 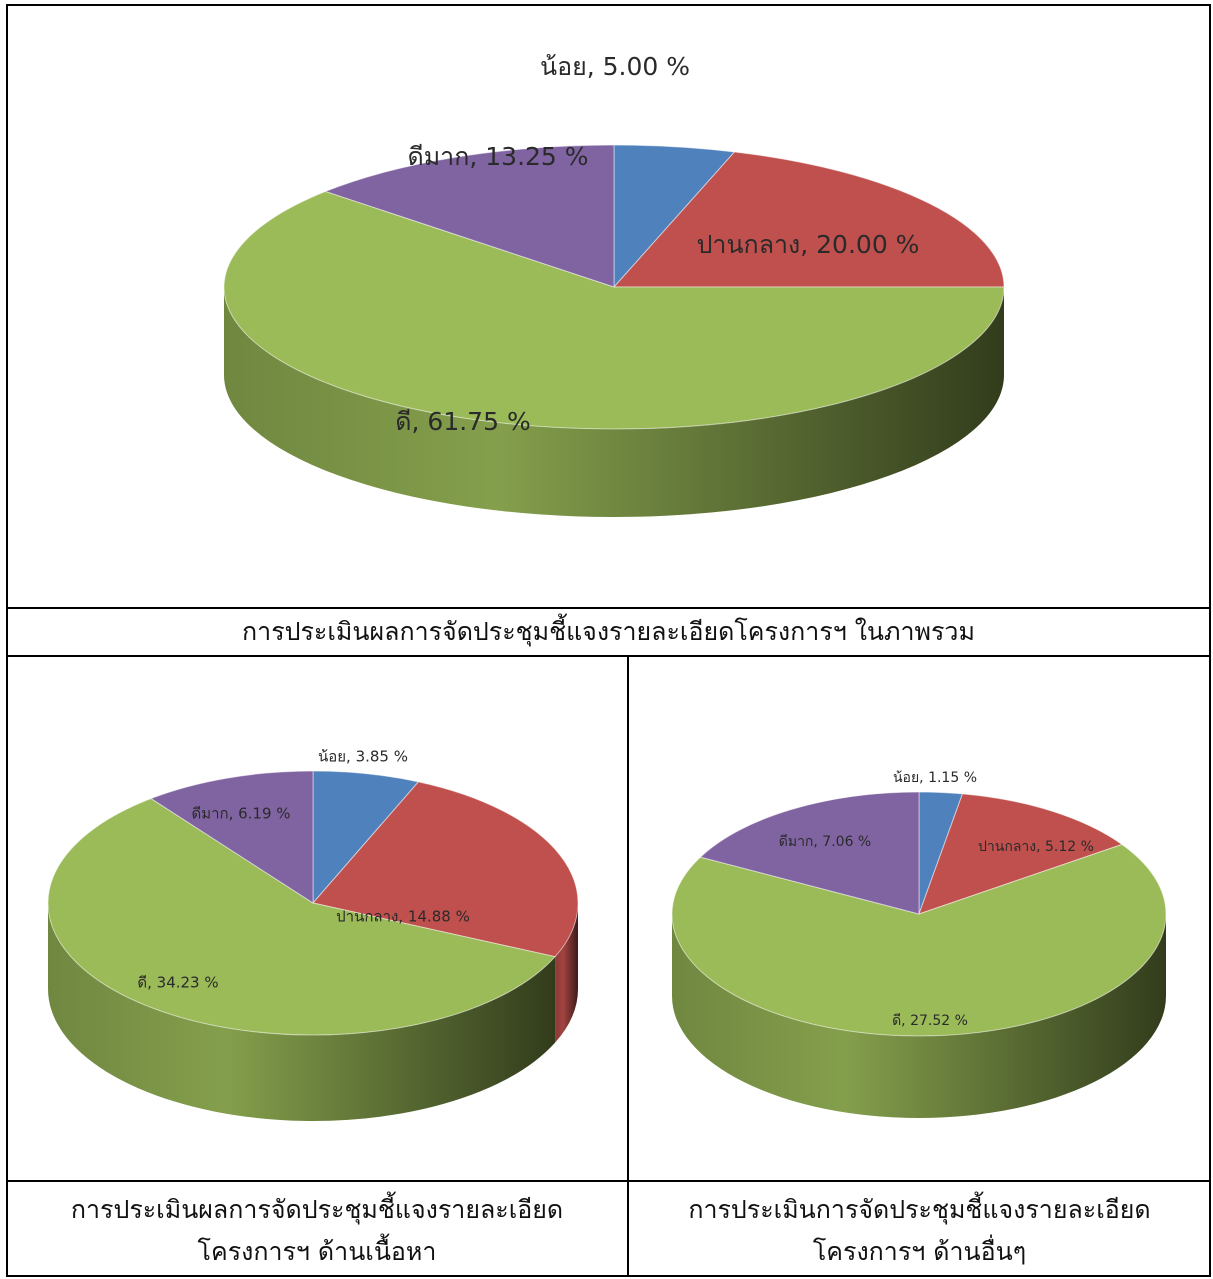 I want to click on data-label-น้อย: น้อย, 3.85 %, so click(x=363, y=757).